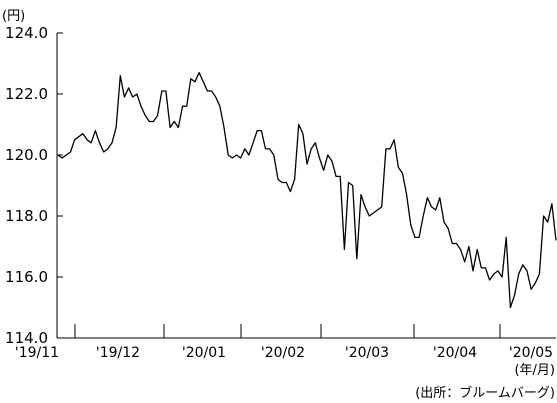 The height and width of the screenshot is (403, 557). What do you see at coordinates (26, 338) in the screenshot?
I see `y-tick-label: 114.0` at bounding box center [26, 338].